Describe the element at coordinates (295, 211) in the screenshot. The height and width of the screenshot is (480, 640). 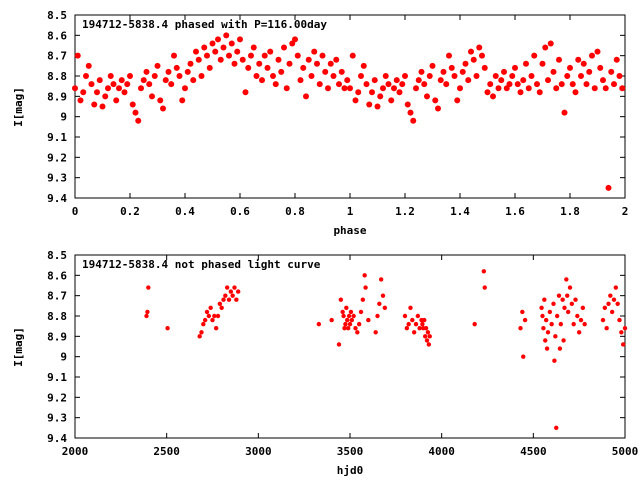
I see `x-tick-label: 0.8` at that location.